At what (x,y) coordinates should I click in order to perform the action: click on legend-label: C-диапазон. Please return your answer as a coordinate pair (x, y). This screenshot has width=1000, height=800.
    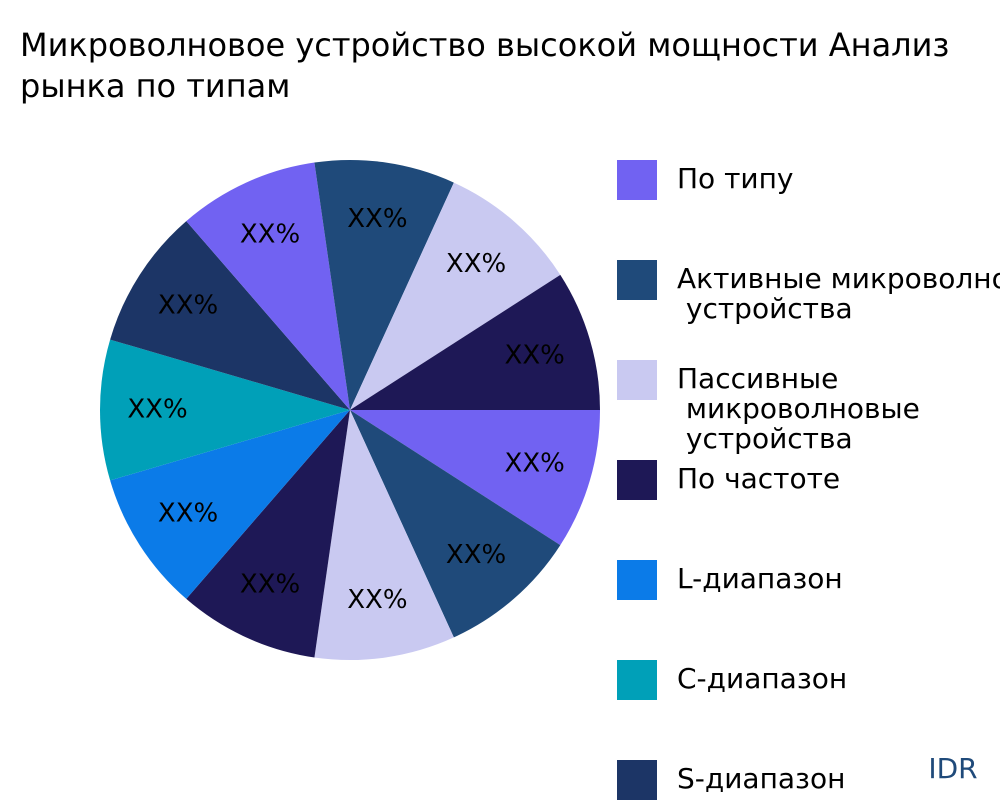
    Looking at the image, I should click on (762, 678).